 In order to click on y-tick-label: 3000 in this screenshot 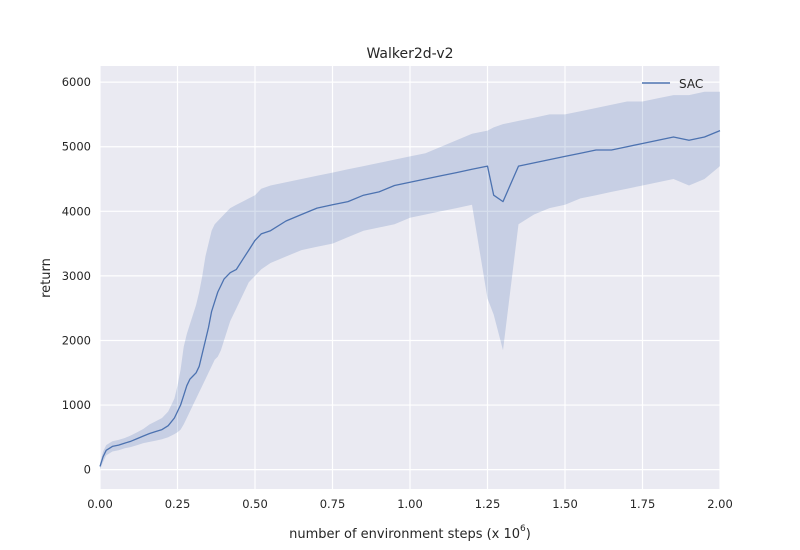, I will do `click(76, 276)`.